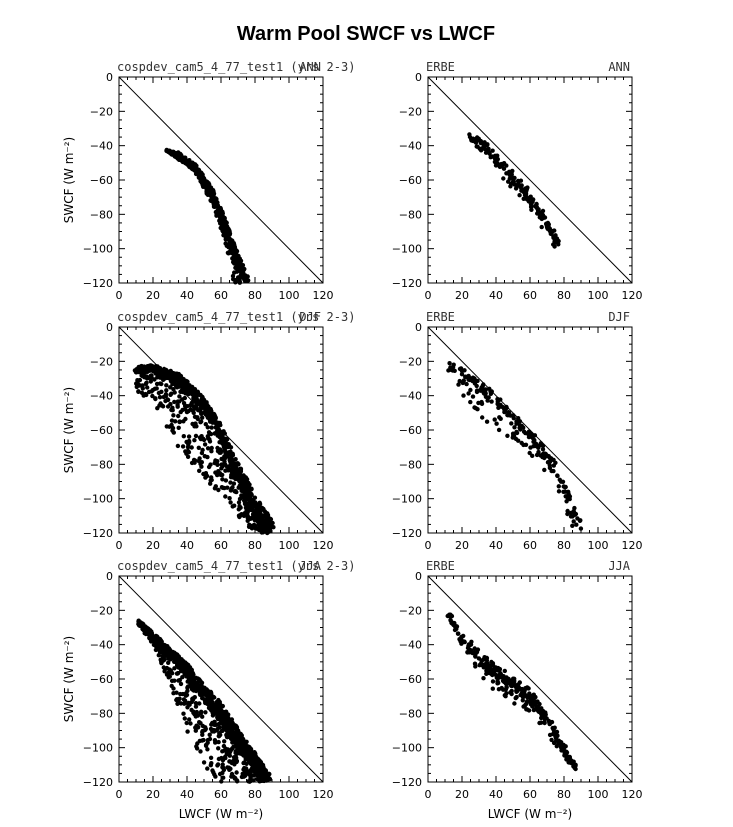 Image resolution: width=733 pixels, height=827 pixels. I want to click on panel-left-label: ERBE, so click(440, 566).